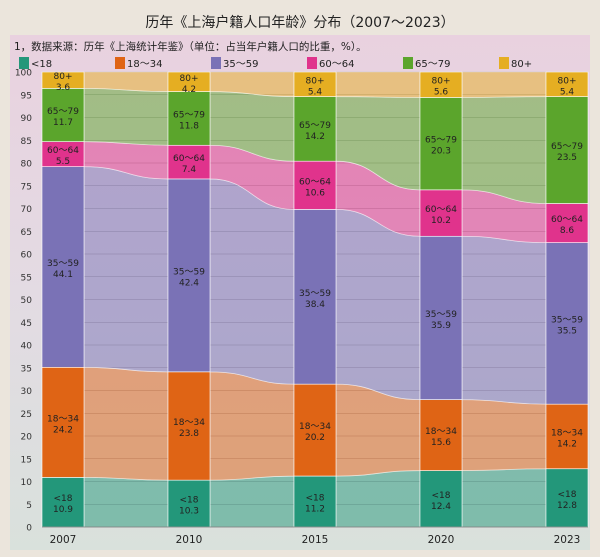 The height and width of the screenshot is (557, 600). Describe the element at coordinates (63, 162) in the screenshot. I see `data-label: 5.5` at that location.